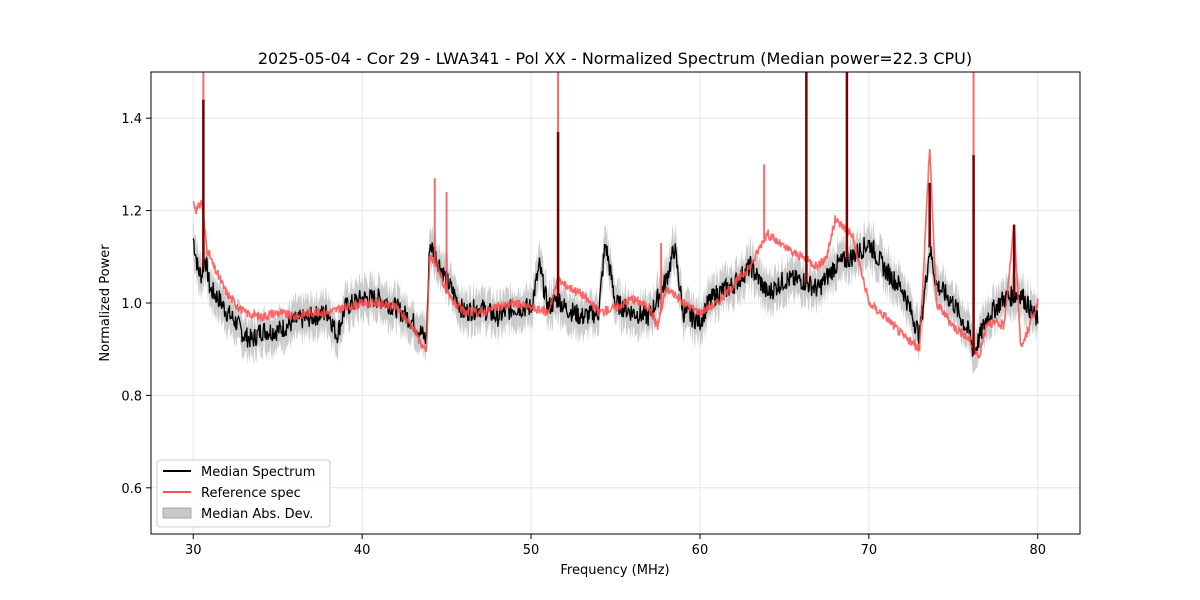 Image resolution: width=1200 pixels, height=600 pixels. What do you see at coordinates (105, 303) in the screenshot?
I see `y-axis-label: Normalized Power` at bounding box center [105, 303].